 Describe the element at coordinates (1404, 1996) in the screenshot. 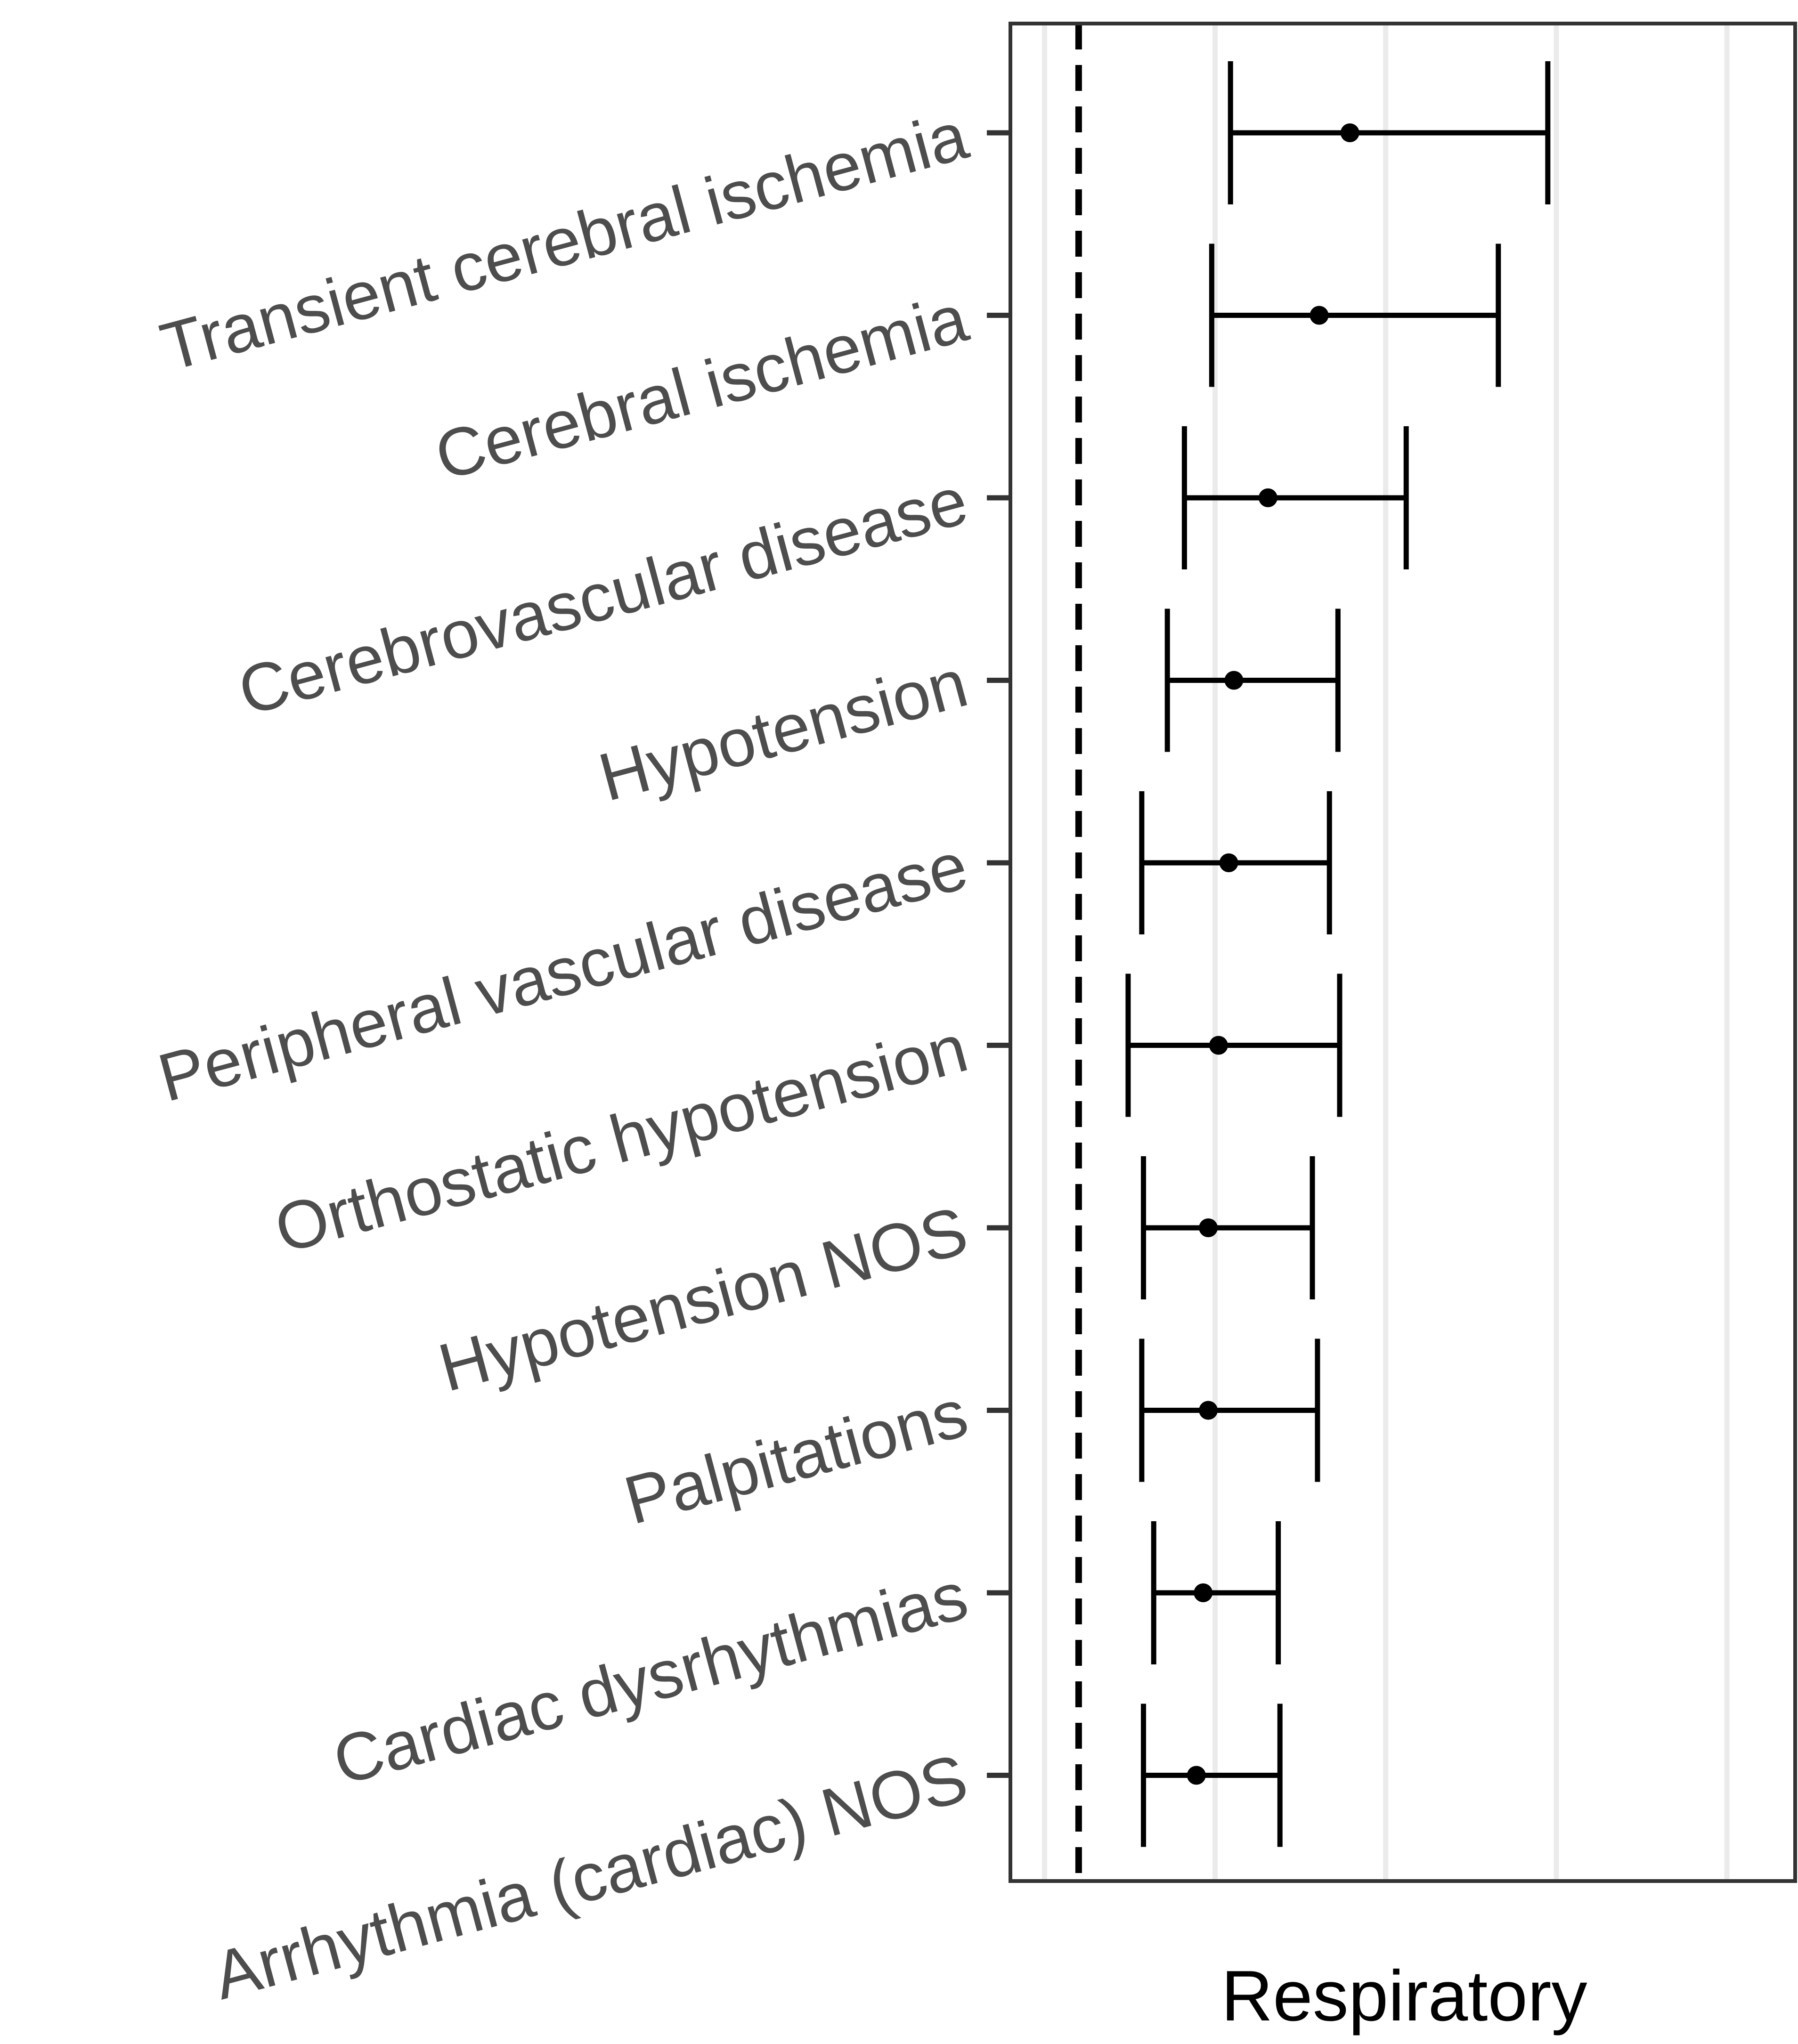

I see `x-axis-title: Respiratory` at that location.